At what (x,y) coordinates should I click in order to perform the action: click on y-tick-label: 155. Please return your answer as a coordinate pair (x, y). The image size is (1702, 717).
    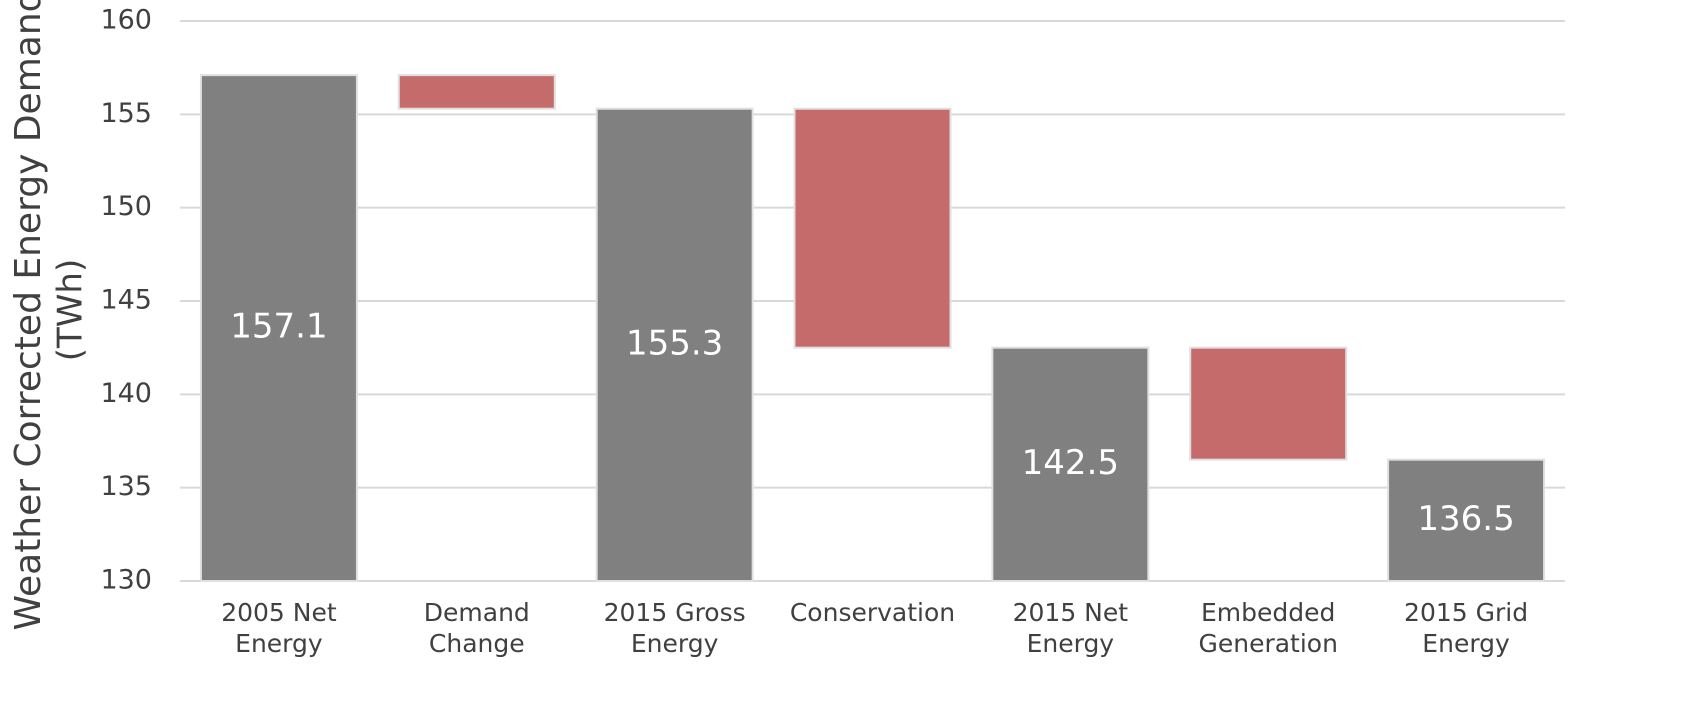
    Looking at the image, I should click on (126, 113).